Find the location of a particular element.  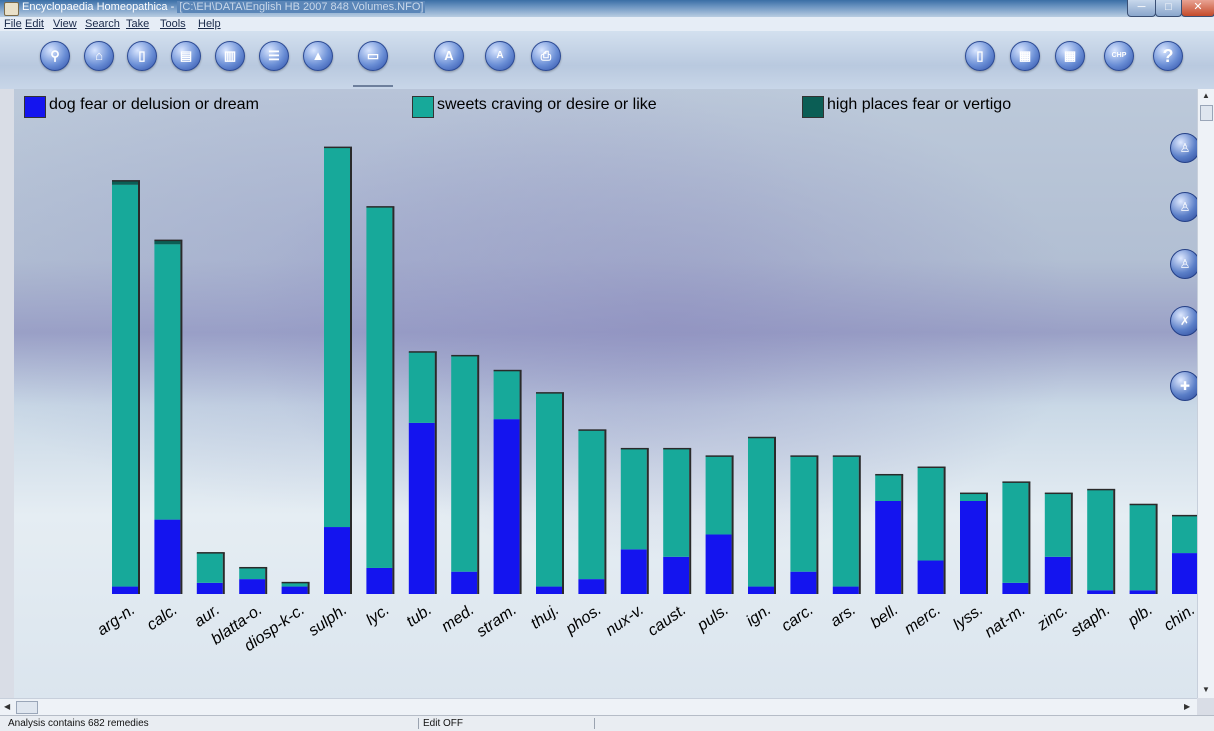

status-bar: Analysis contains 682 remedies Edit OFF is located at coordinates (607, 723).